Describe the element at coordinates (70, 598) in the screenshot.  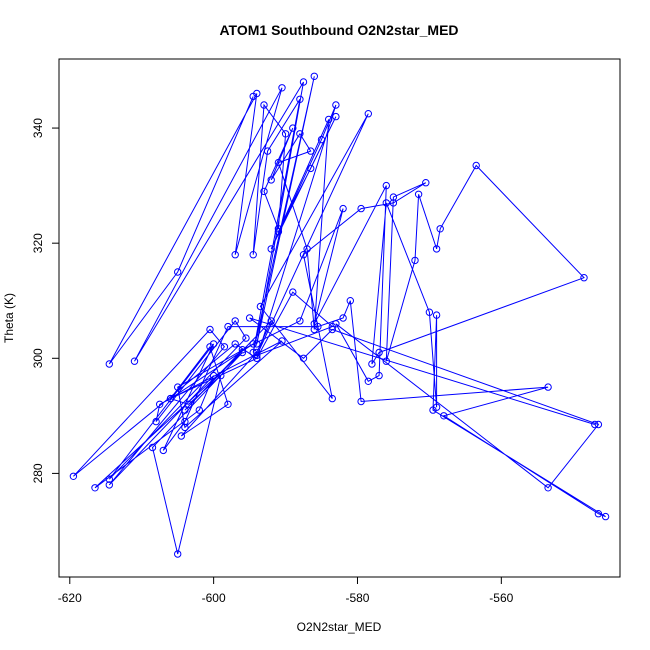
I see `x-tick-label: -620` at that location.